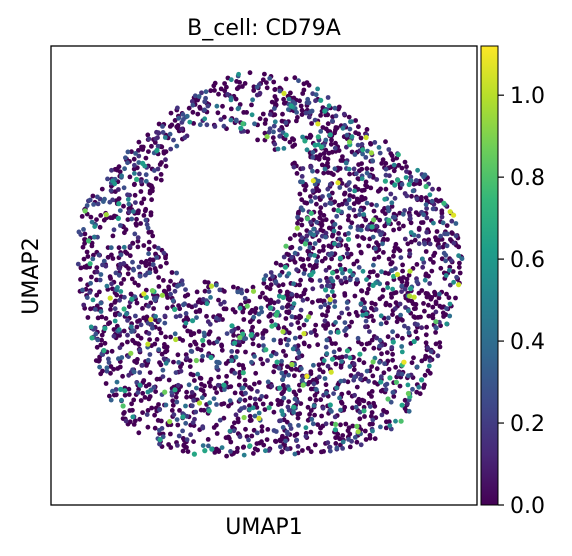  I want to click on colorbar-tick-label: 0.6, so click(527, 260).